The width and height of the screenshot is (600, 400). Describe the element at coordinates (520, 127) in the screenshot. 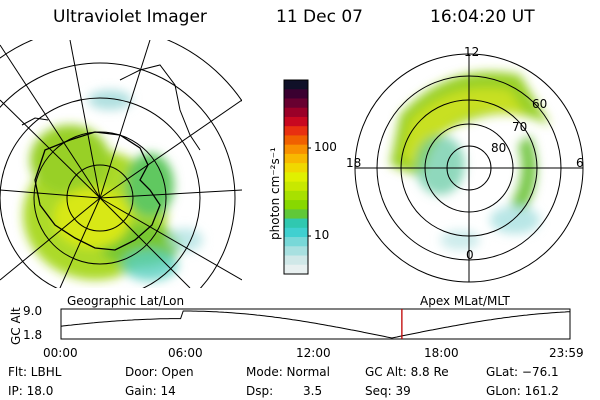

I see `mlat-label-70: 70` at that location.